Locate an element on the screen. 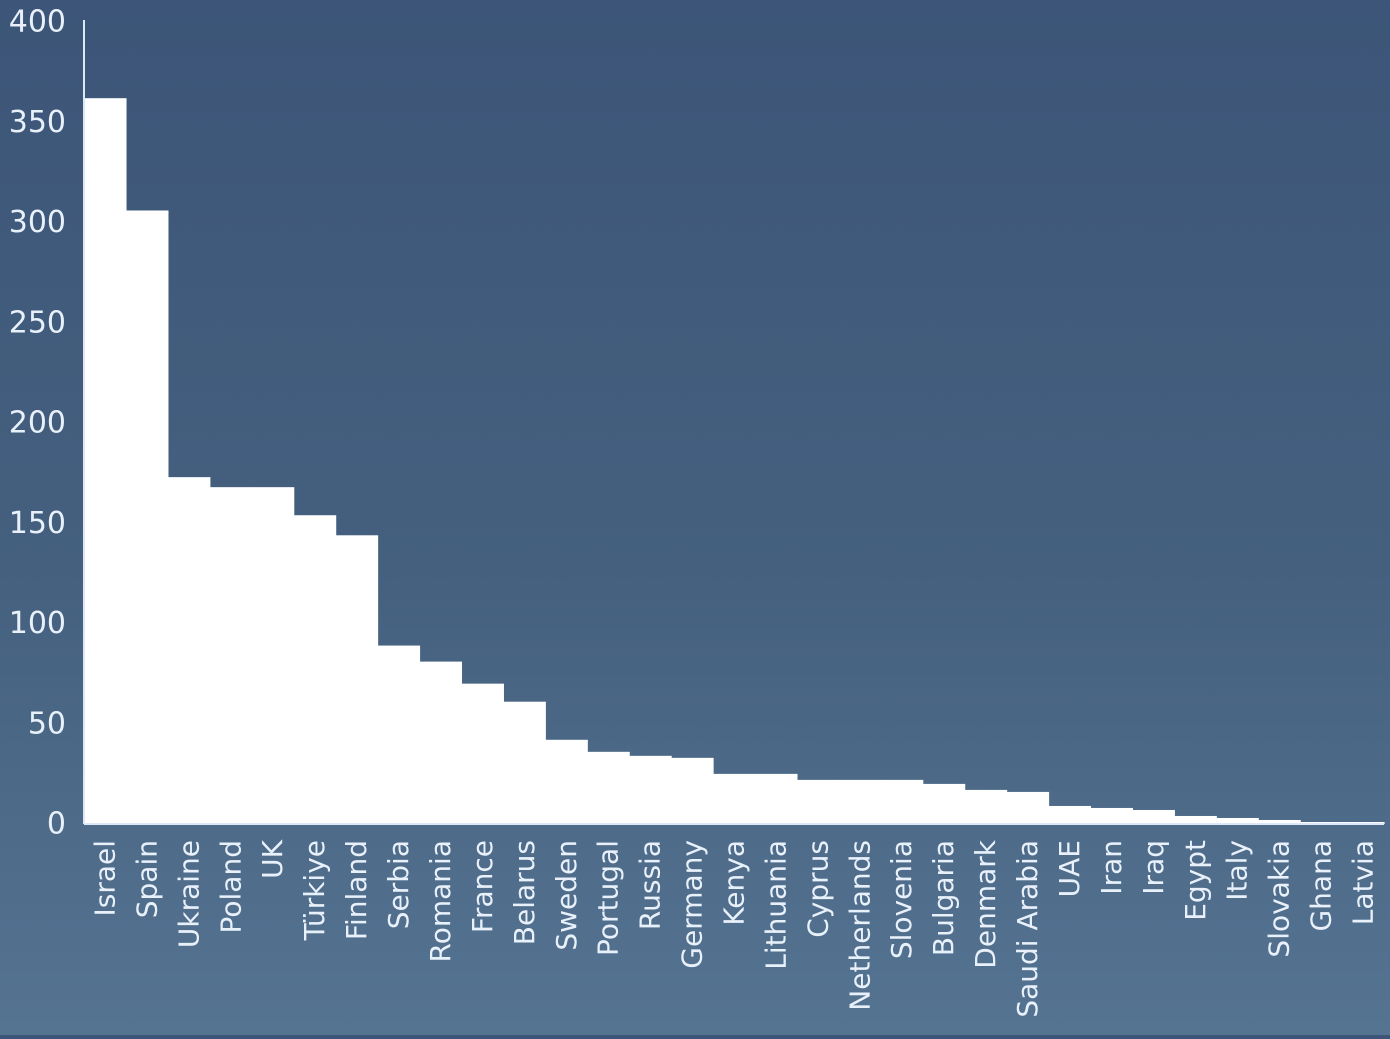 The image size is (1390, 1039). bar-russia is located at coordinates (650, 789).